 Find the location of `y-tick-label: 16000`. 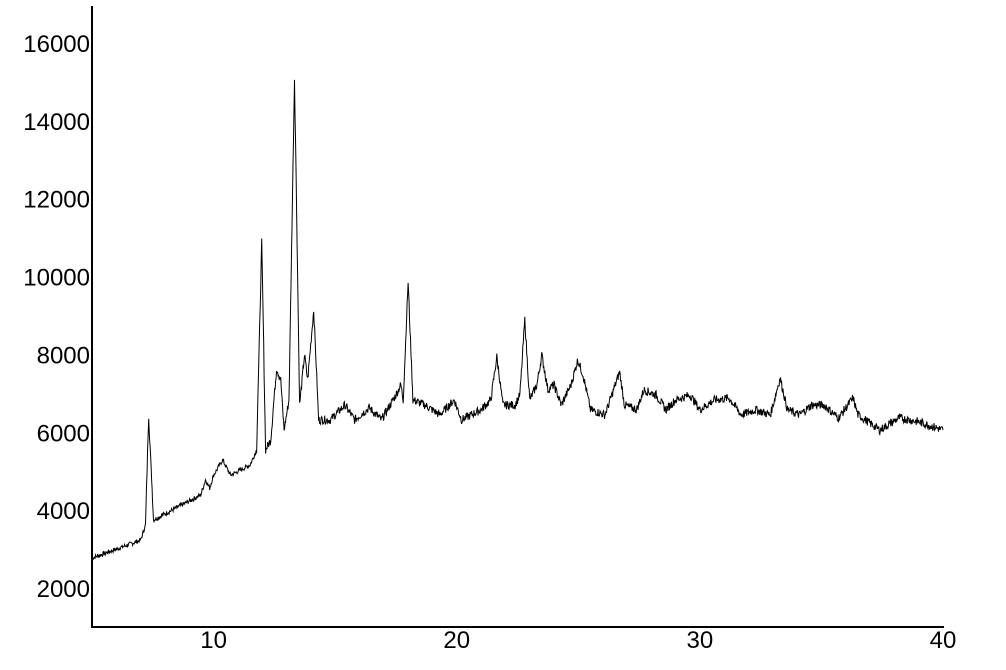

y-tick-label: 16000 is located at coordinates (56, 44).